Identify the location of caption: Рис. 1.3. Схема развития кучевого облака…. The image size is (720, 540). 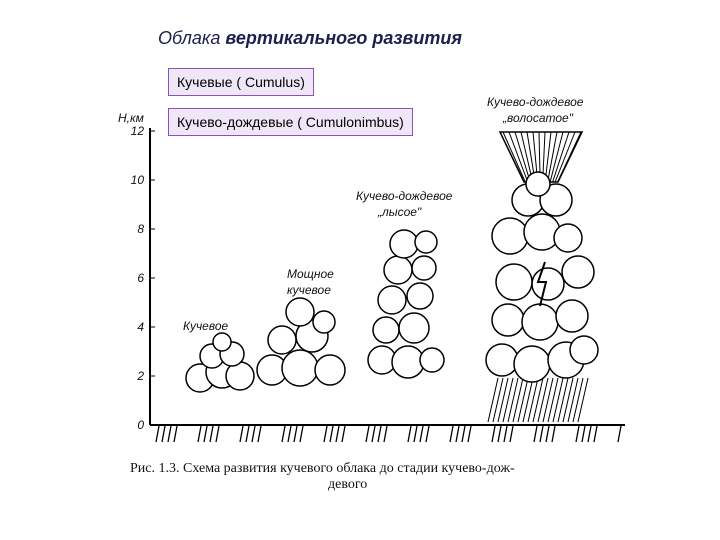
(322, 468).